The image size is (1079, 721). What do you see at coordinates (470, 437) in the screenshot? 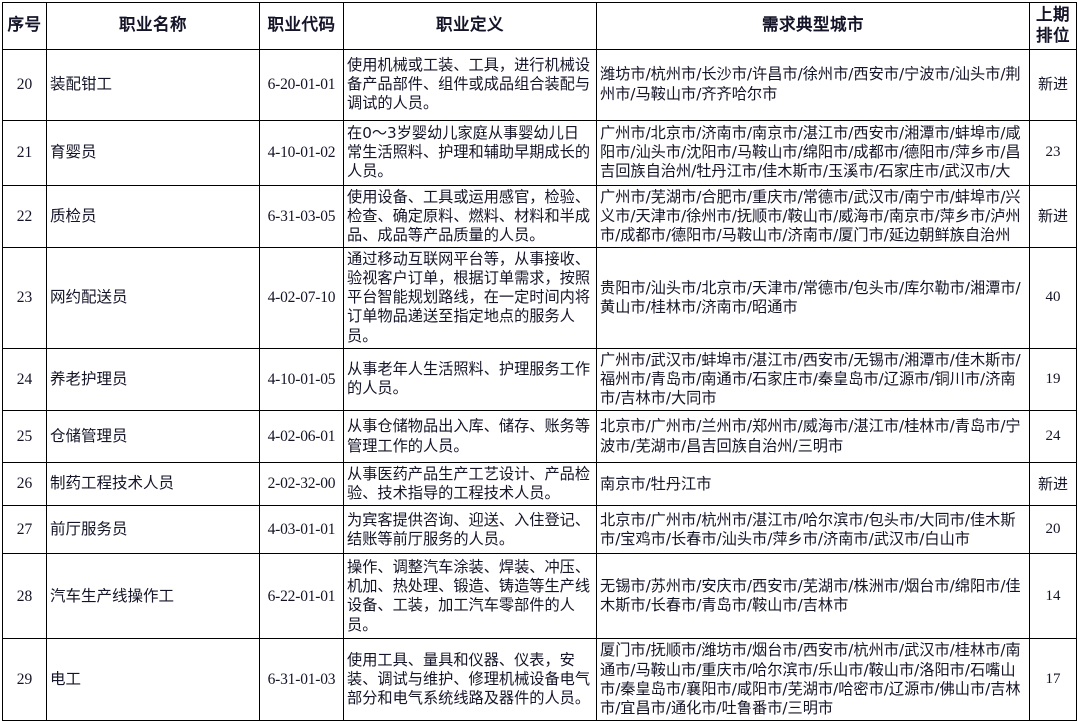
I see `cell-occupation-definition: 从事仓储物品出入库、储存、账务等管理工作的人员。` at bounding box center [470, 437].